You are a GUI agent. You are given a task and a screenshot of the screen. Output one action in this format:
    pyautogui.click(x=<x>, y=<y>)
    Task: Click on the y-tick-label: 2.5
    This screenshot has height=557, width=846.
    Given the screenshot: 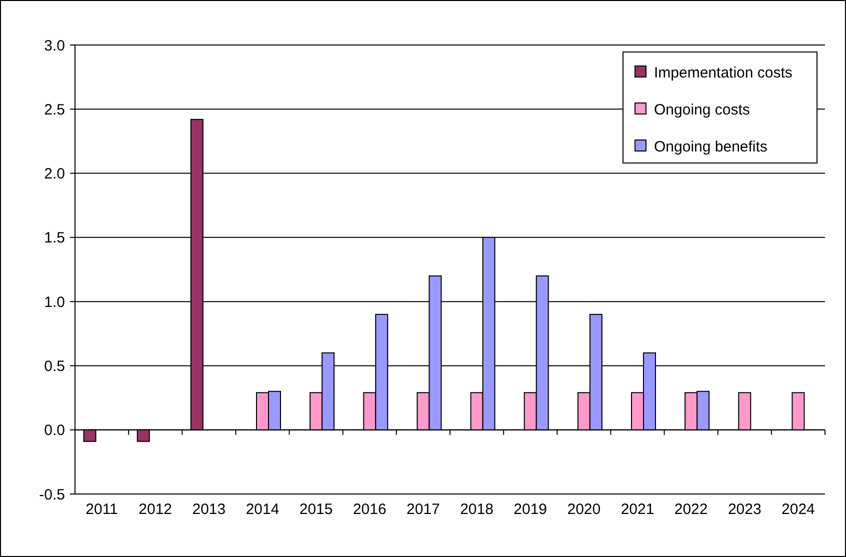 What is the action you would take?
    pyautogui.click(x=54, y=109)
    